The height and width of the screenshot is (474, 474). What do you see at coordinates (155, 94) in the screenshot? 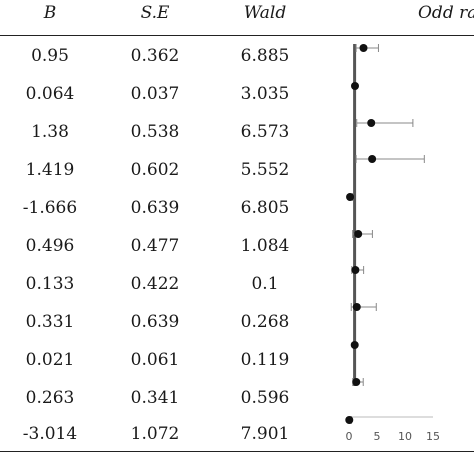
I see `table-cell-se: 0.037` at bounding box center [155, 94].